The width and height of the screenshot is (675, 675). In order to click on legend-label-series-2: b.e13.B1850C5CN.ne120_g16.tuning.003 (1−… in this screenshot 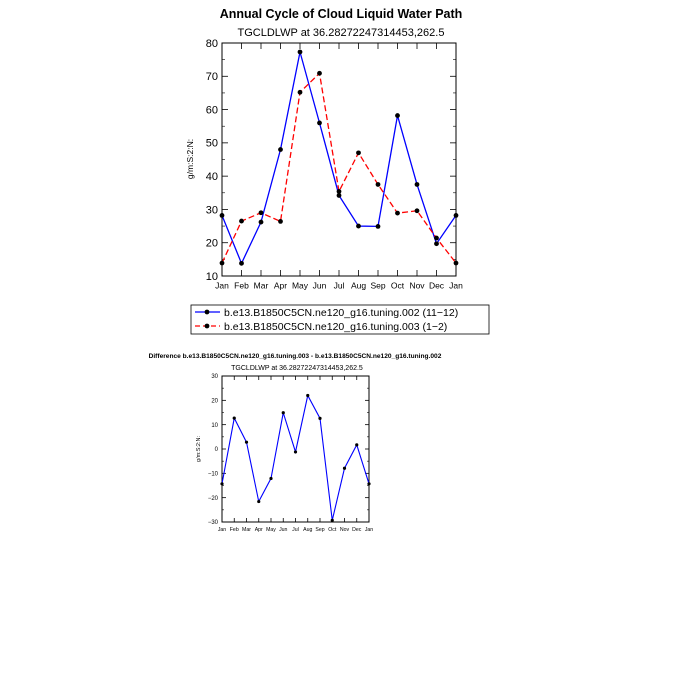, I will do `click(335, 327)`.